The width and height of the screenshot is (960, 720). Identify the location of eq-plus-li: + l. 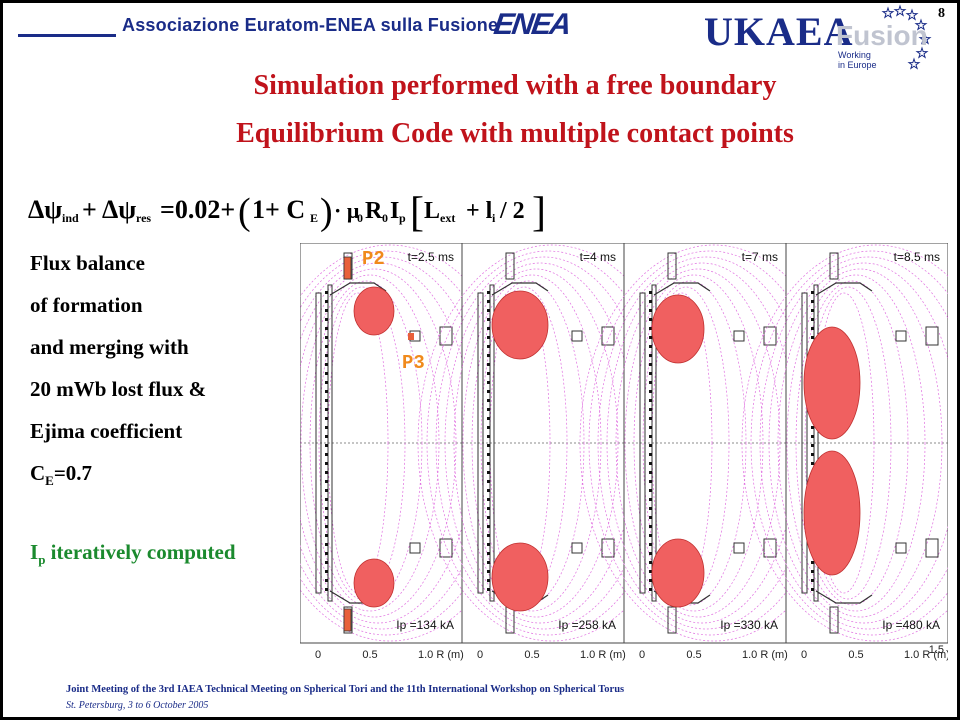
(479, 211).